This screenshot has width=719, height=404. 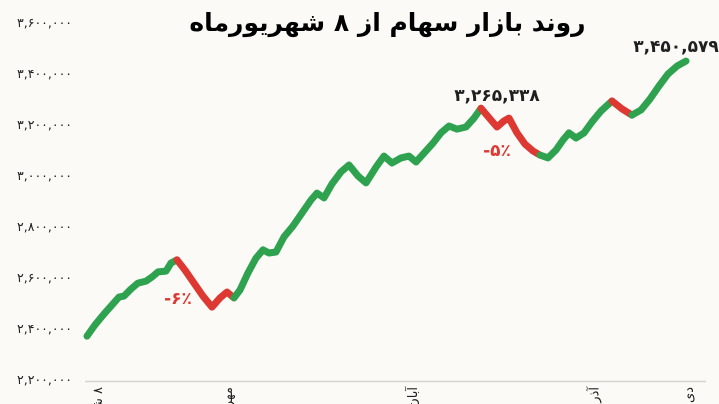 What do you see at coordinates (98, 395) in the screenshot?
I see `x-axis-tick-label: ۸ شهریور` at bounding box center [98, 395].